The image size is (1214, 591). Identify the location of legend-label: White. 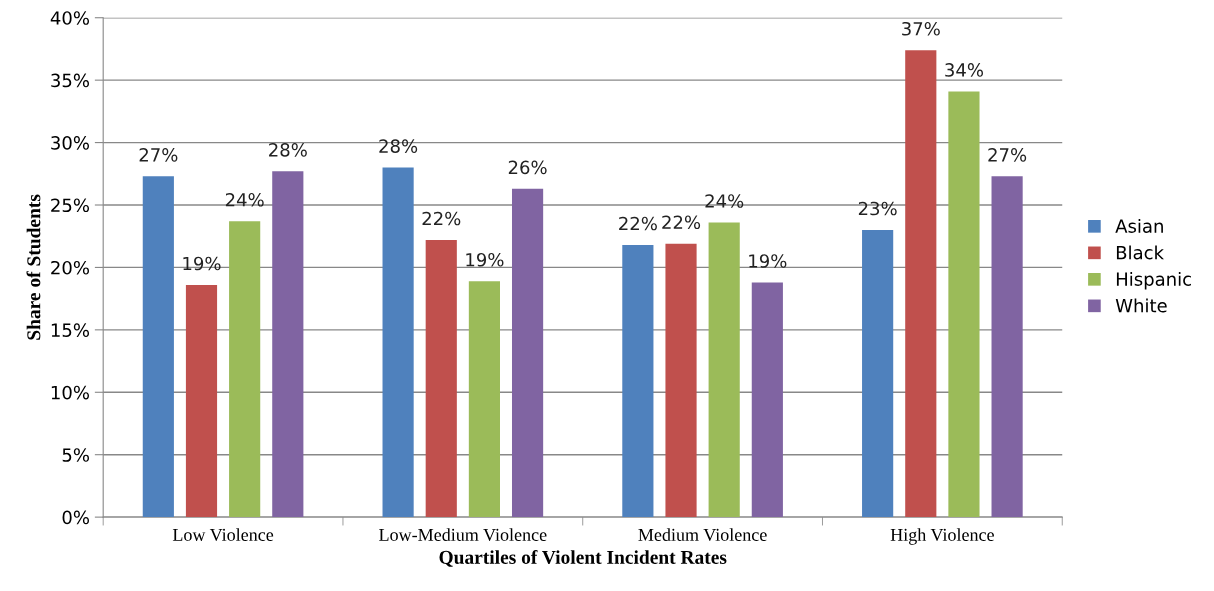
(1141, 305).